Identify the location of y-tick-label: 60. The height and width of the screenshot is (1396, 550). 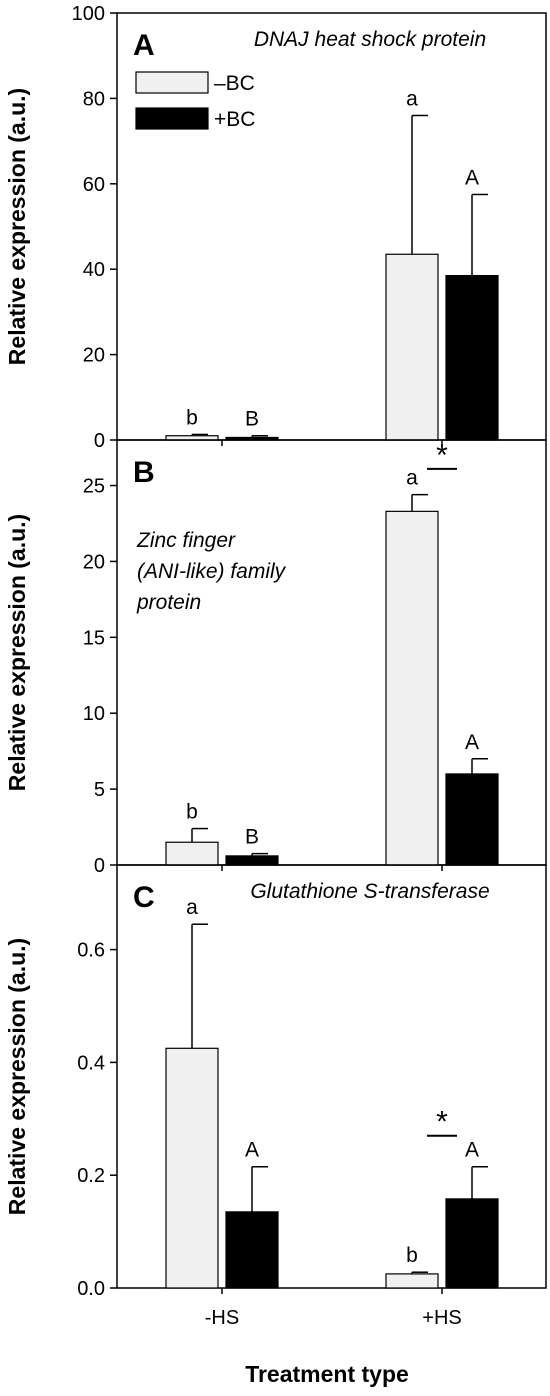
(94, 185).